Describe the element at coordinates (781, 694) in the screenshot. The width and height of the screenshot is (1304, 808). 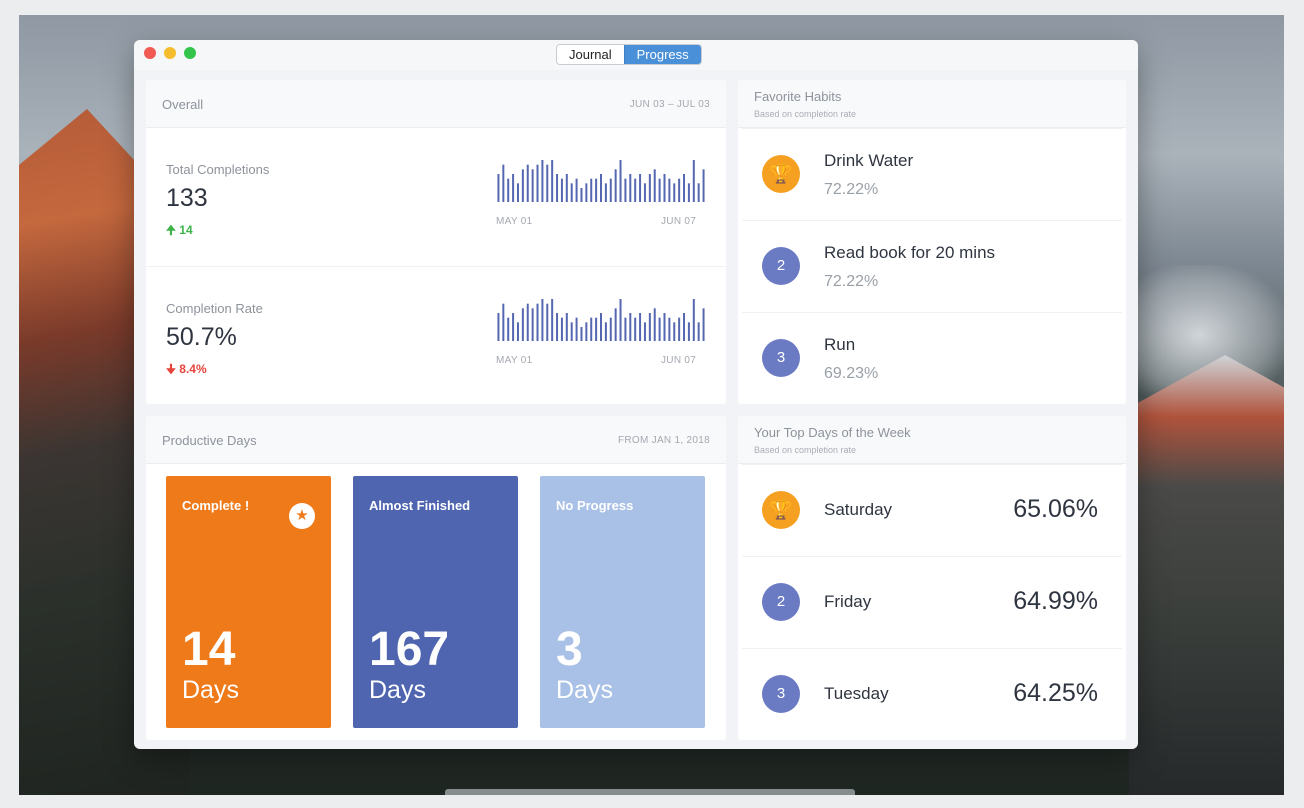
I see `rank-badge: 3` at that location.